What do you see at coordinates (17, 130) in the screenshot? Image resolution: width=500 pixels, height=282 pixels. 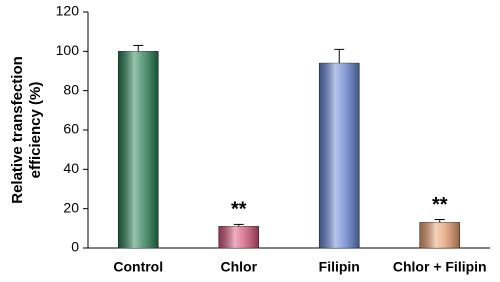 I see `y-axis-title-line: Relative transfection` at bounding box center [17, 130].